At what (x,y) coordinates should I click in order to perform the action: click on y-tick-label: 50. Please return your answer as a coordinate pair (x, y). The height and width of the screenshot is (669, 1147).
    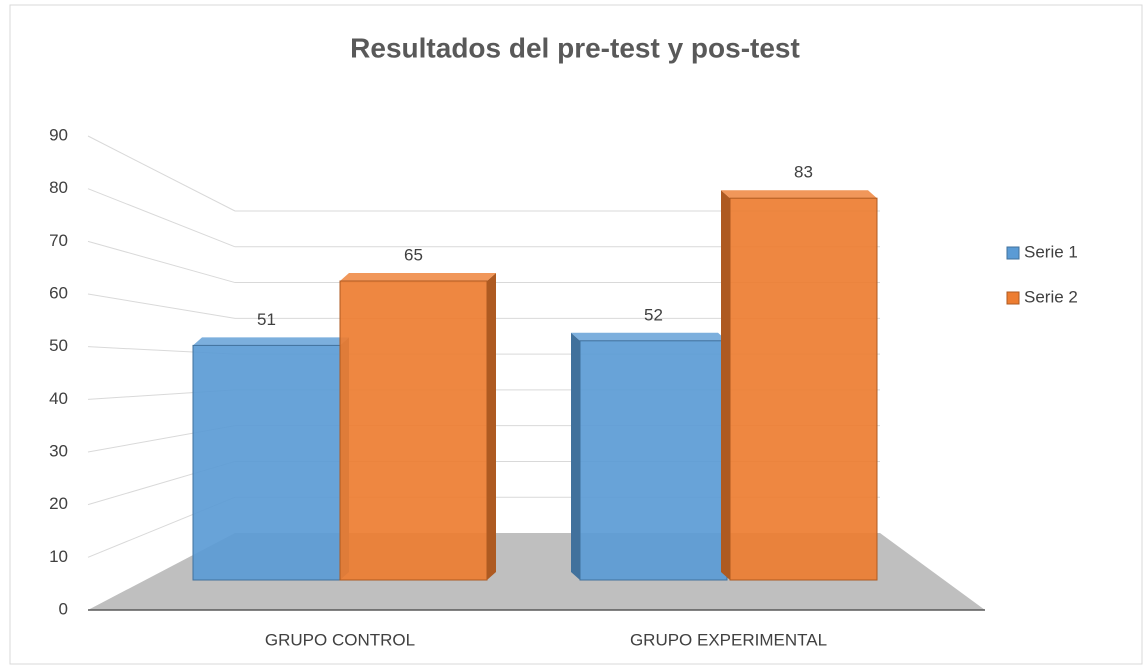
    Looking at the image, I should click on (58, 345).